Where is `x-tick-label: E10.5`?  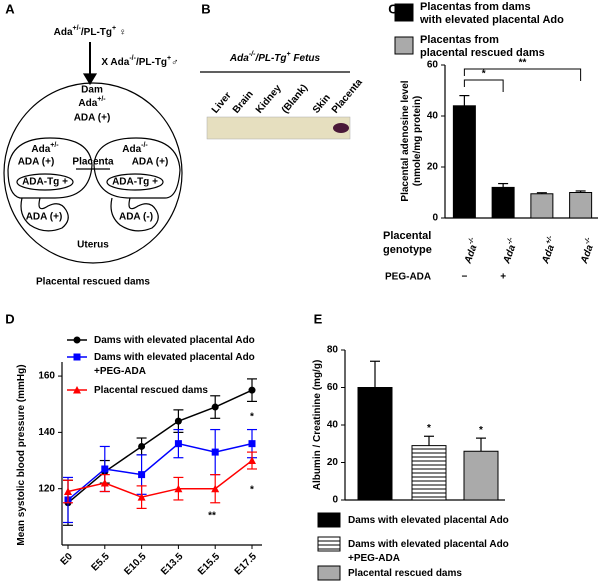
x-tick-label: E10.5 is located at coordinates (135, 564).